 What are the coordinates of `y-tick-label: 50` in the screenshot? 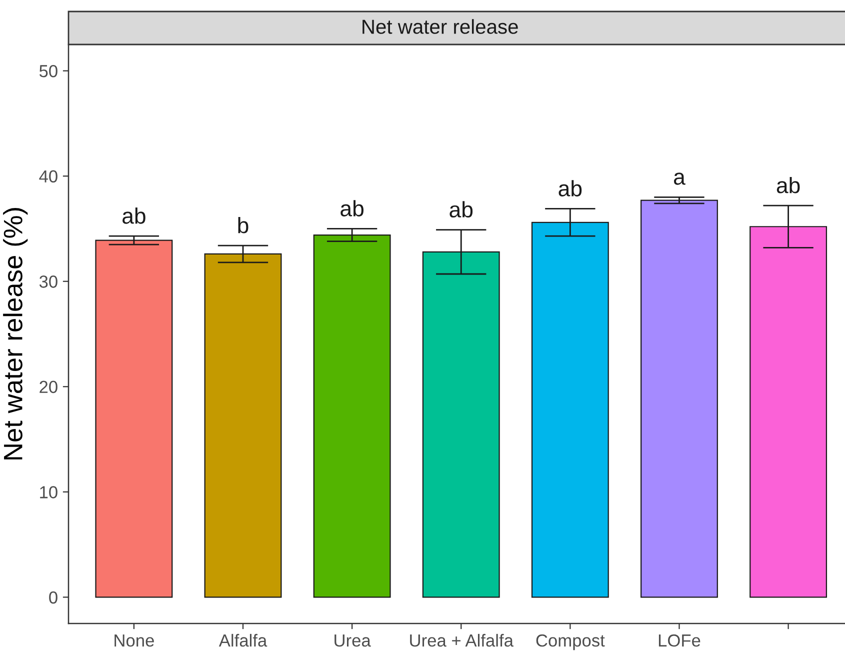 It's located at (48, 71).